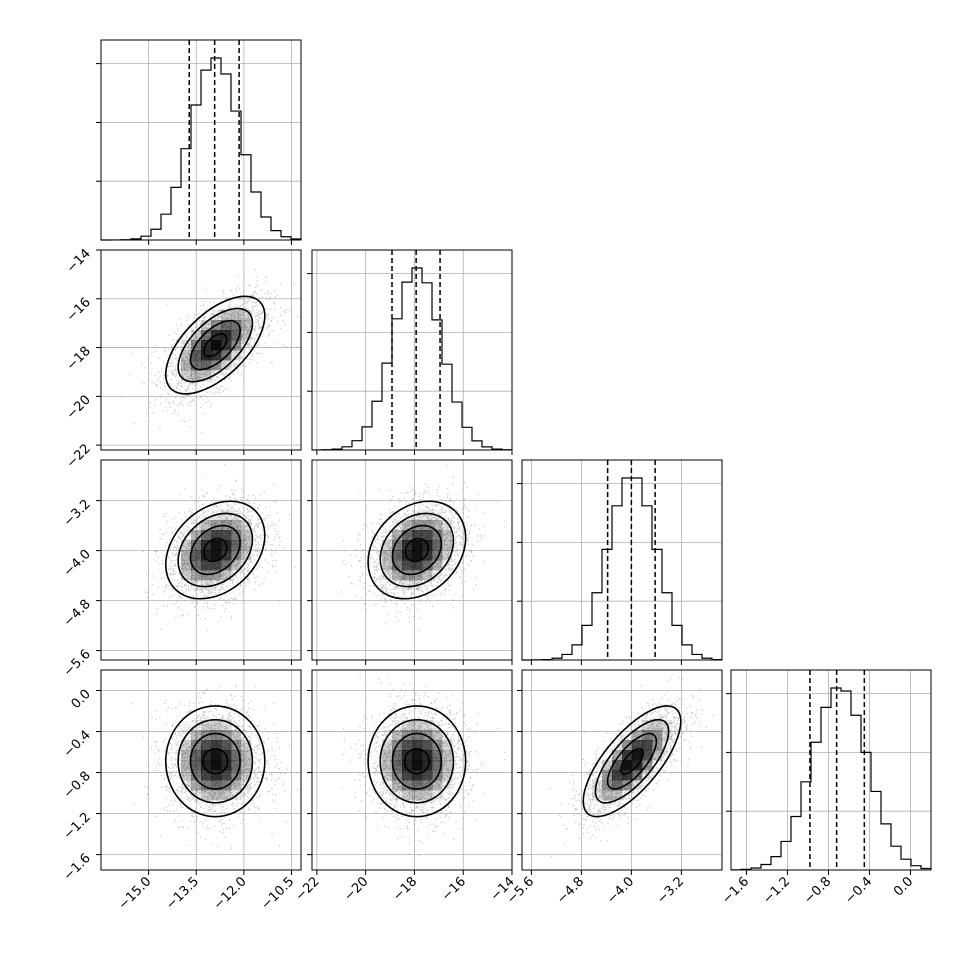 The width and height of the screenshot is (970, 970). Describe the element at coordinates (77, 744) in the screenshot. I see `y-tick-label: −0.4` at that location.